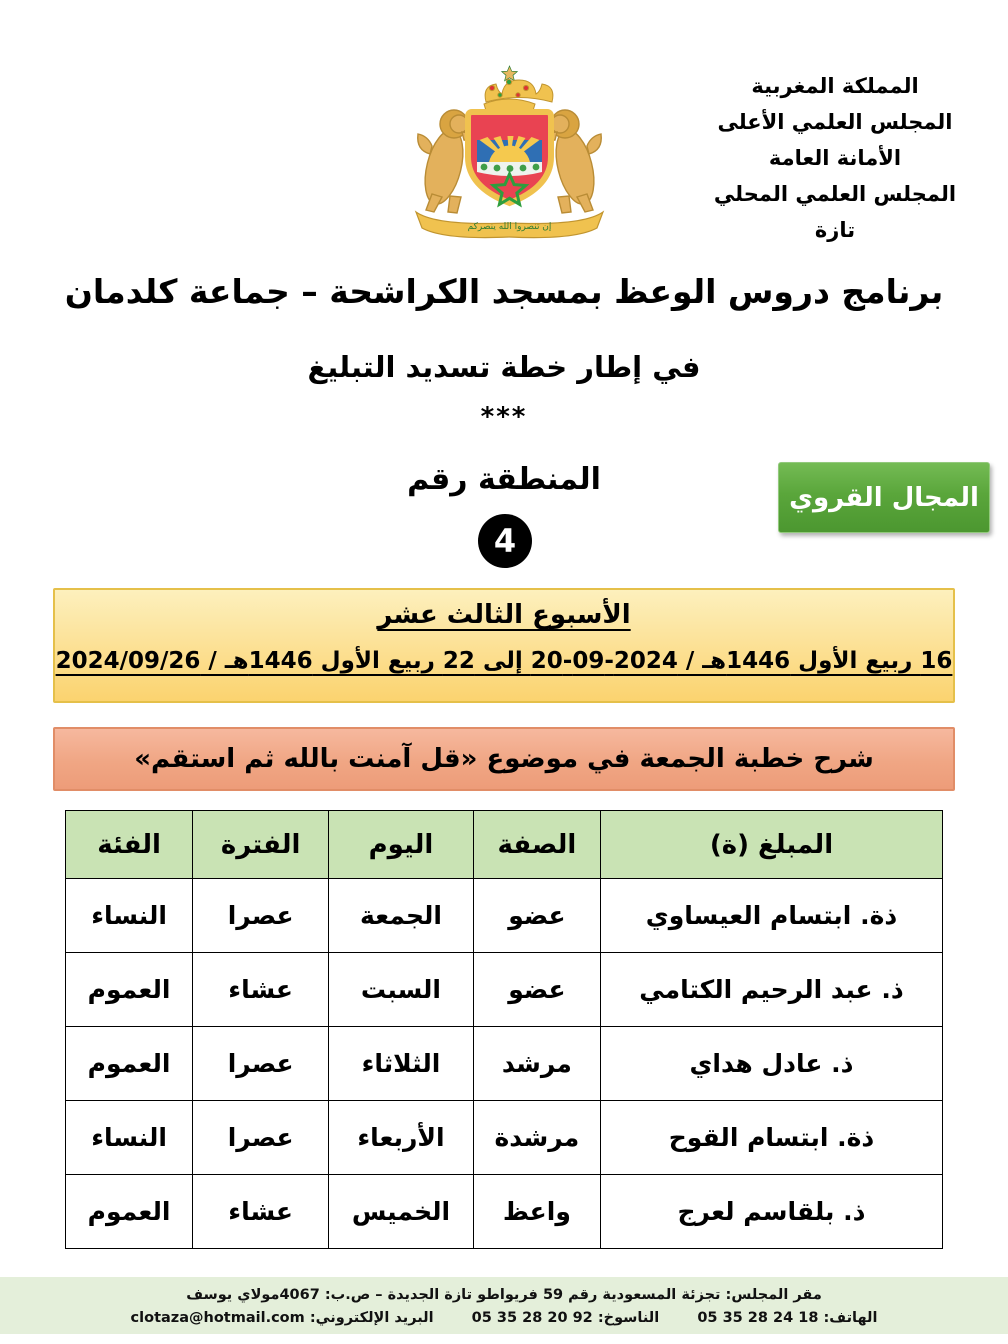 The image size is (1008, 1344). What do you see at coordinates (261, 844) in the screenshot?
I see `col-header-period: الفترة` at bounding box center [261, 844].